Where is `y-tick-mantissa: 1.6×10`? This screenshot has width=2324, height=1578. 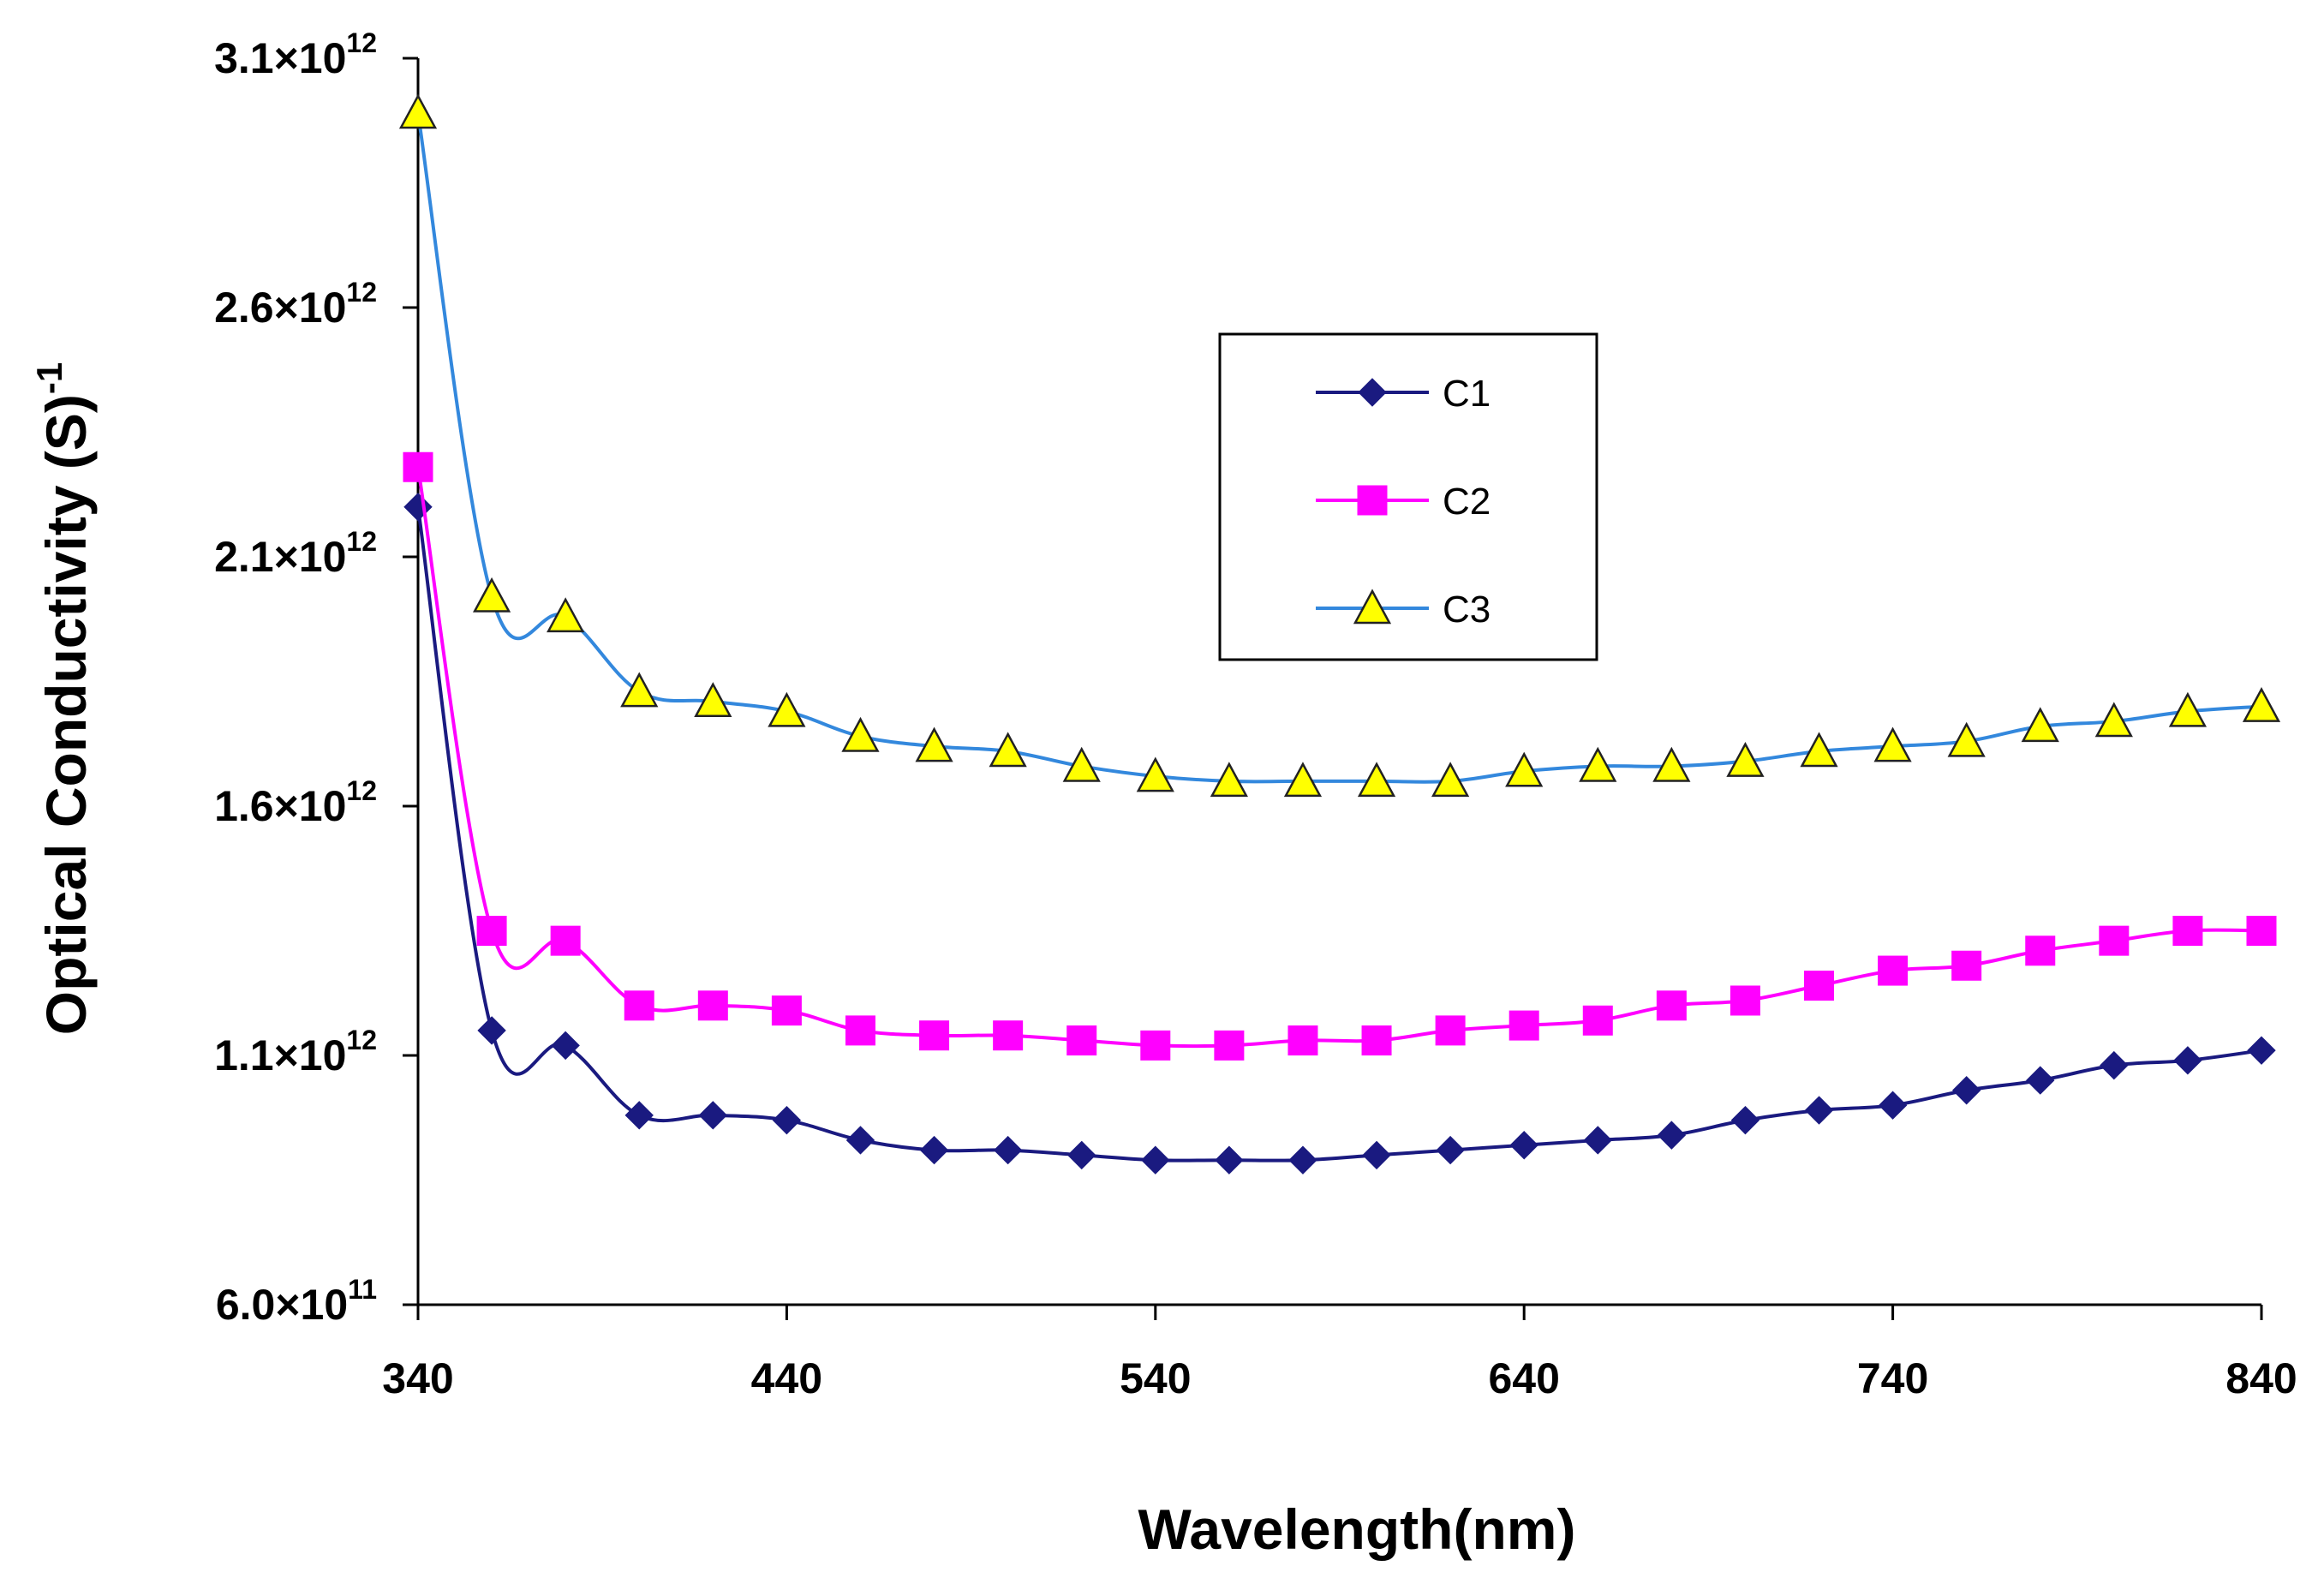 y-tick-mantissa: 1.6×10 is located at coordinates (280, 806).